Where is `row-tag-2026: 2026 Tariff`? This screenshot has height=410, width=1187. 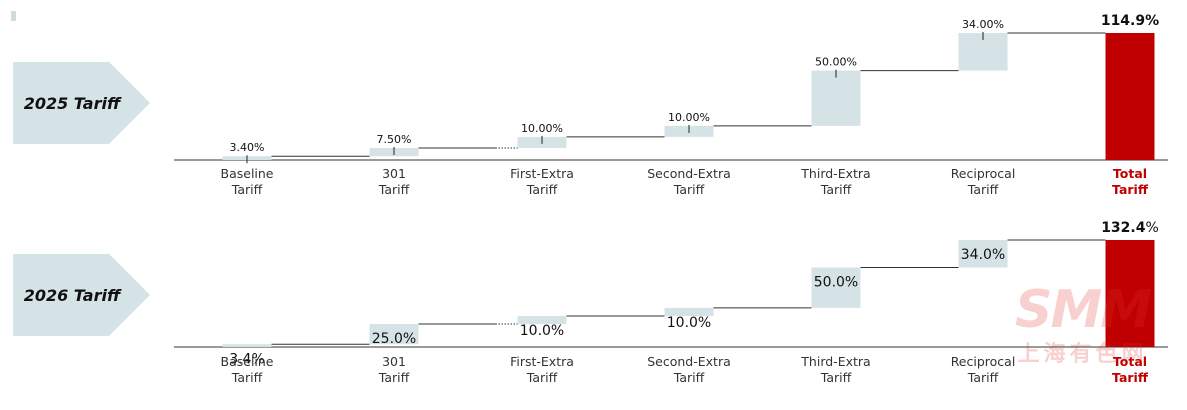 row-tag-2026: 2026 Tariff is located at coordinates (82, 295).